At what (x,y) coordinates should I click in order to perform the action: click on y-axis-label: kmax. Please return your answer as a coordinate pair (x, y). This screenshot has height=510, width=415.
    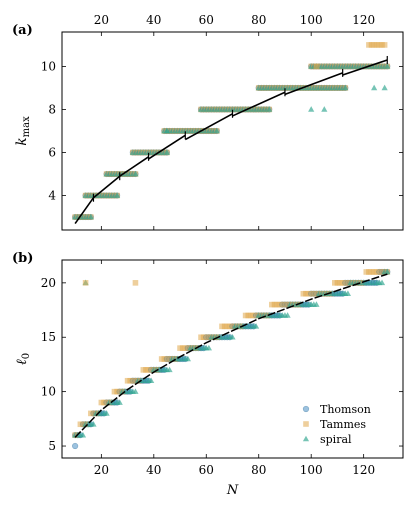
    Looking at the image, I should click on (23, 131).